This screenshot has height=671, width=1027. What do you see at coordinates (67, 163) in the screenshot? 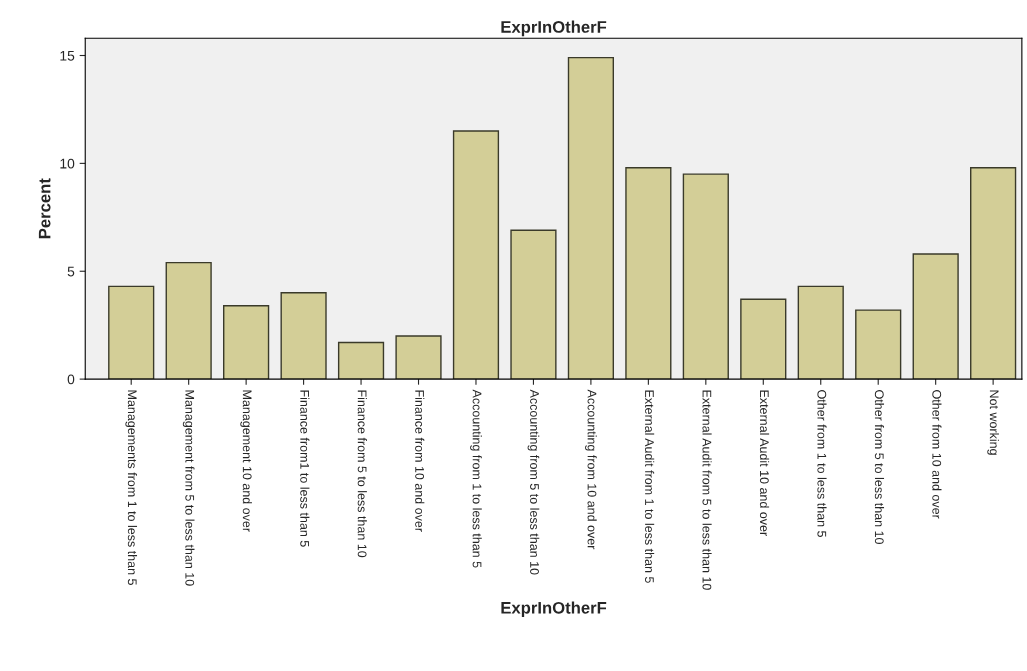
I see `y-tick-label: 10` at bounding box center [67, 163].